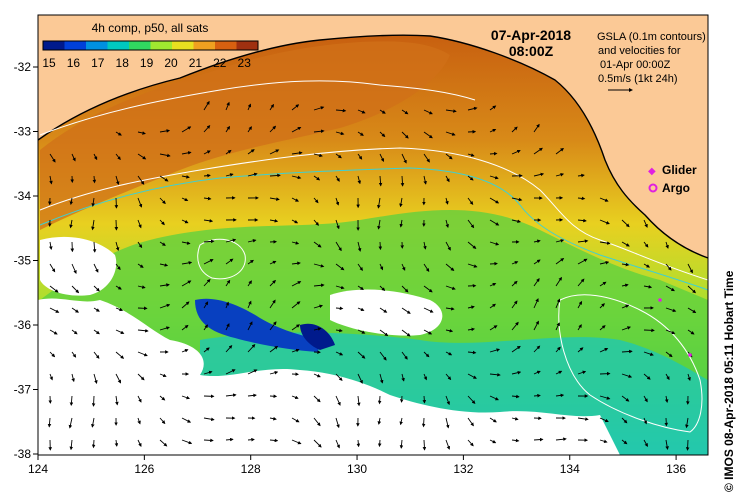 Image resolution: width=749 pixels, height=496 pixels. Describe the element at coordinates (23, 454) in the screenshot. I see `y-tick-label: -38` at that location.